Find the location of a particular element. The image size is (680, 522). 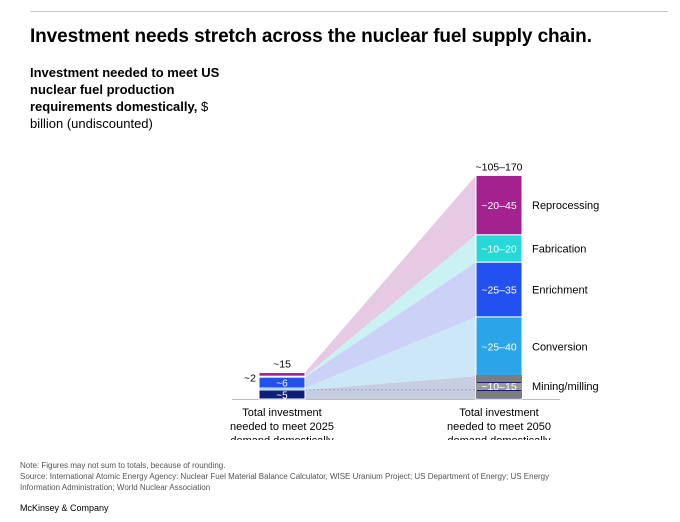

series-label: Fabrication is located at coordinates (559, 249).